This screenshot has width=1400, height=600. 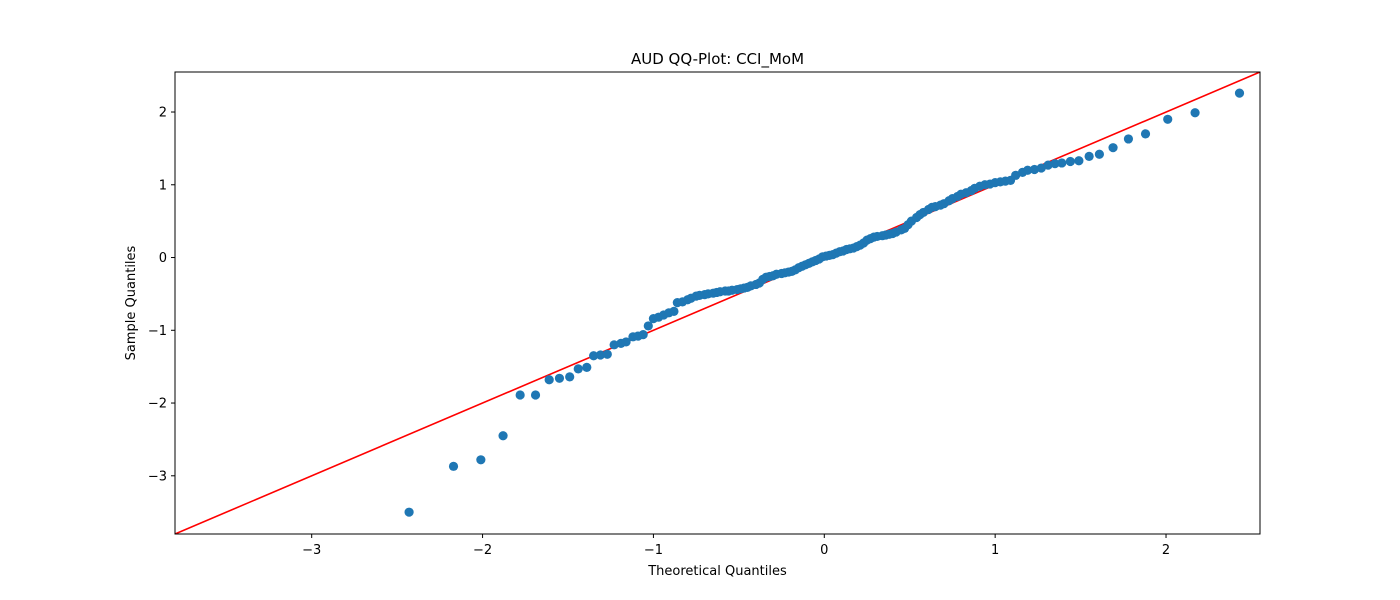 I want to click on x-tick-label: 2, so click(x=1166, y=550).